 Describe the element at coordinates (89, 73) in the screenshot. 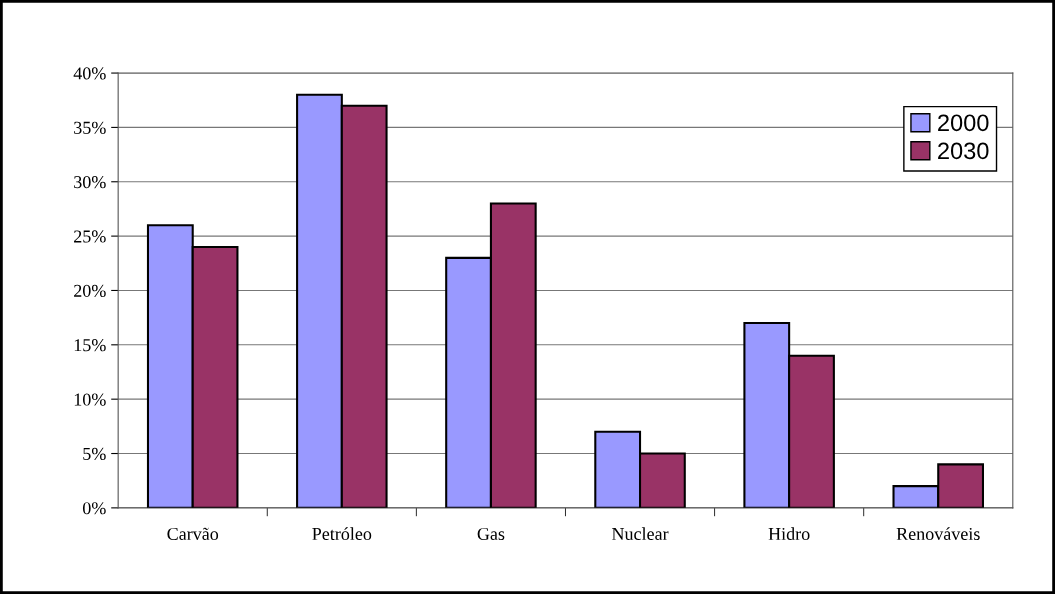

I see `y-tick-label: 40%` at that location.